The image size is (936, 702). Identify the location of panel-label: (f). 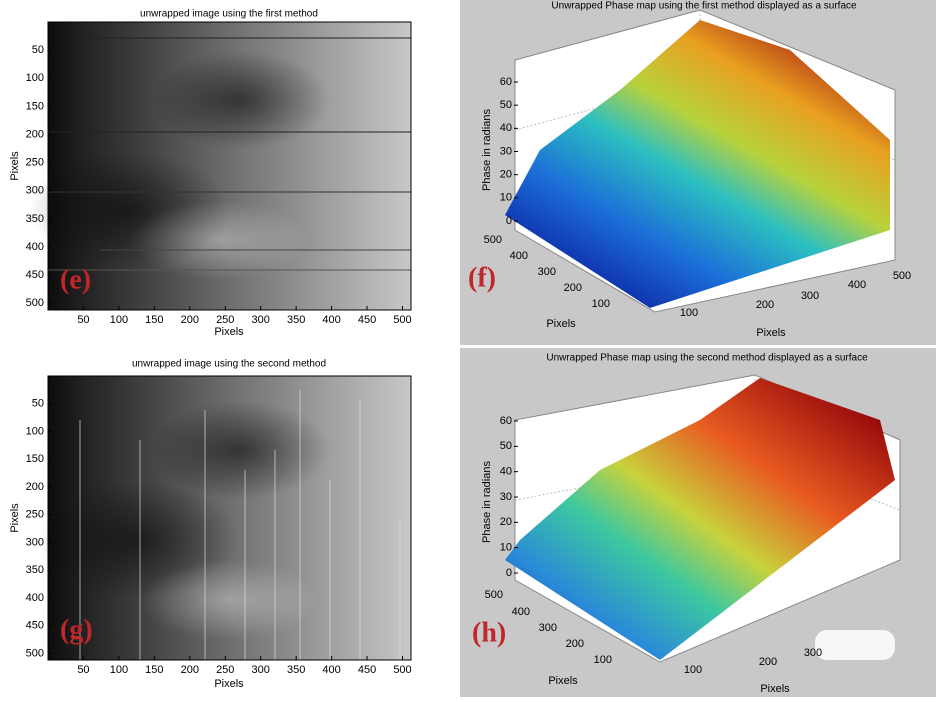
(482, 277).